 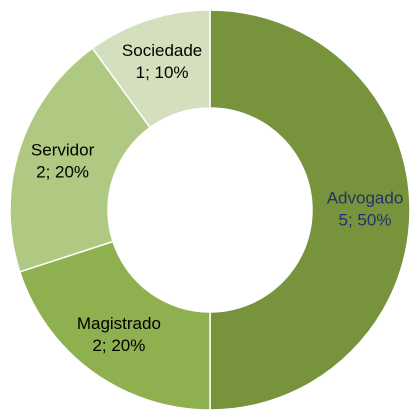 I want to click on segment-label: Advogado, so click(x=365, y=197).